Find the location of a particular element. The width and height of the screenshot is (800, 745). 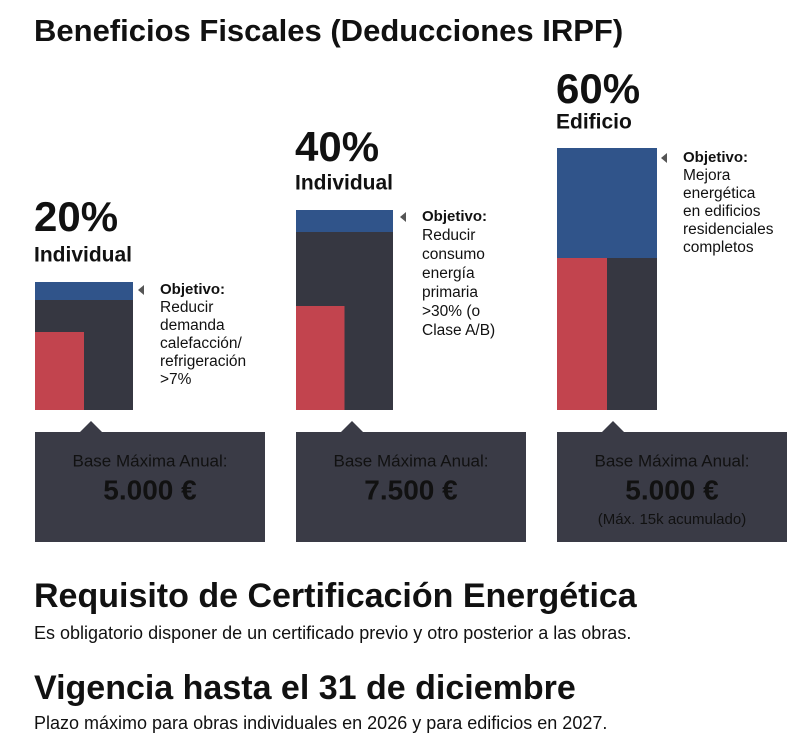

objective-line: energía is located at coordinates (448, 273).